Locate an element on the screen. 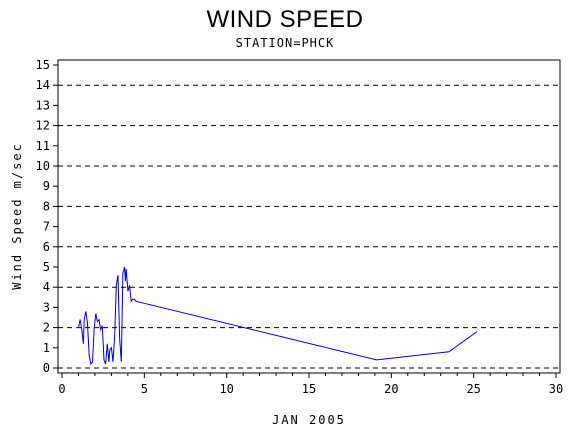 This screenshot has height=430, width=570. y-tick-label-7: 7 is located at coordinates (46, 227).